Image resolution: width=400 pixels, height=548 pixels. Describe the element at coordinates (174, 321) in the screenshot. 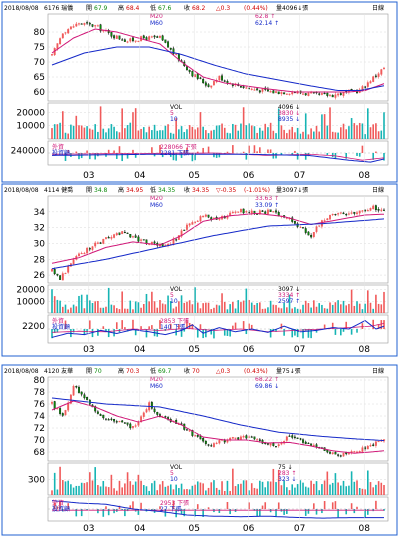

I see `inst-legend-foreign-value: 2853 下張` at that location.